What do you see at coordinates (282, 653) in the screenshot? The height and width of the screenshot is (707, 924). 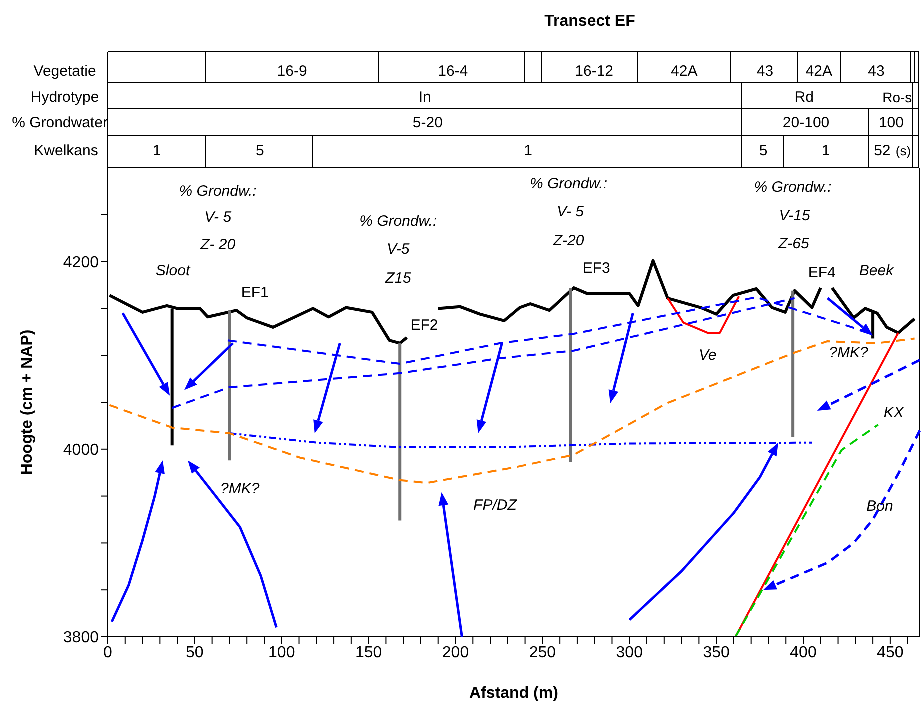 I see `x-tick-label: 100` at bounding box center [282, 653].